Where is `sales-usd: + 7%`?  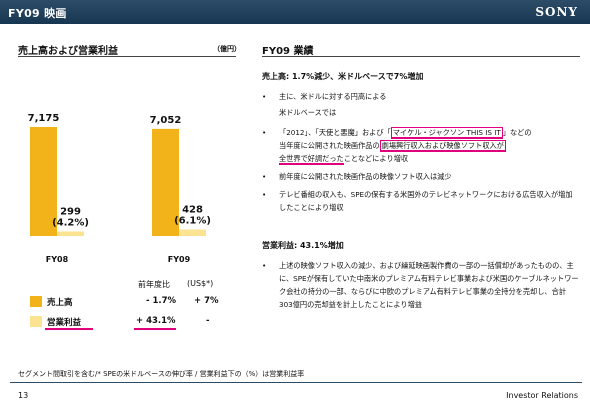 sales-usd: + 7% is located at coordinates (206, 301).